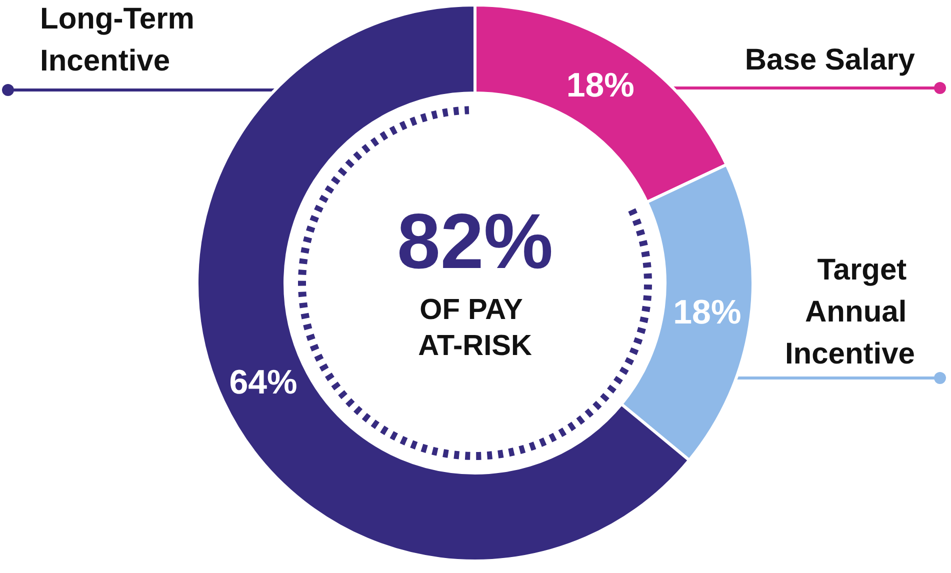  I want to click on data-label: 64%, so click(263, 383).